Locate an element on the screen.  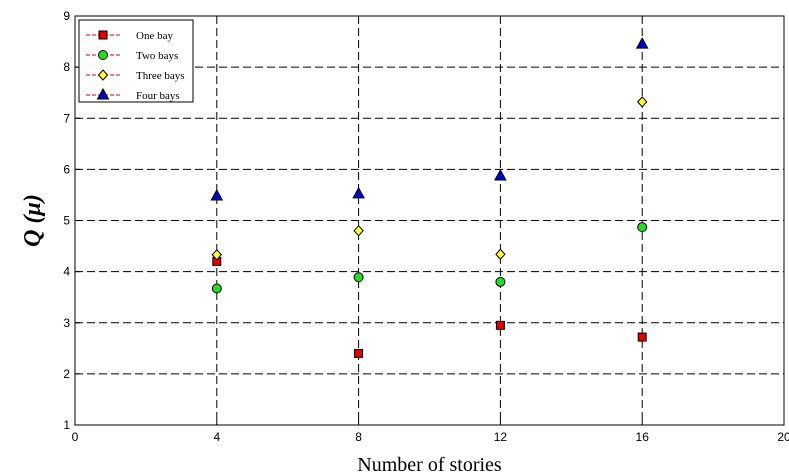
legend-marker-four-bays is located at coordinates (103, 93).